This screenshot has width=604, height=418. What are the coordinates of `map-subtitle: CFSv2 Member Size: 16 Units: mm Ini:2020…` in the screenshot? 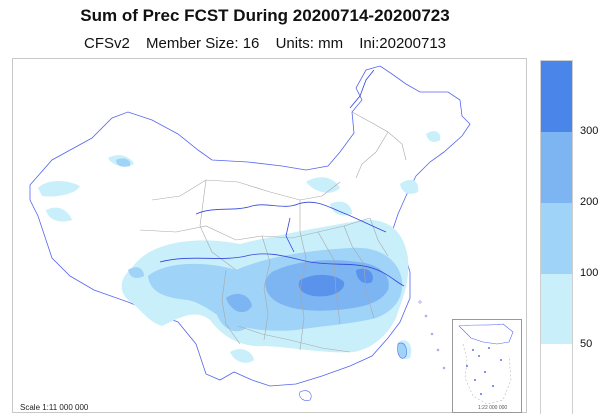 It's located at (265, 43).